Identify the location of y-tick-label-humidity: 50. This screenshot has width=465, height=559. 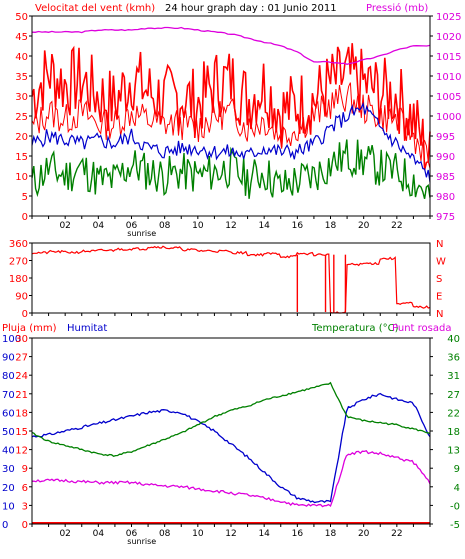
(8, 432).